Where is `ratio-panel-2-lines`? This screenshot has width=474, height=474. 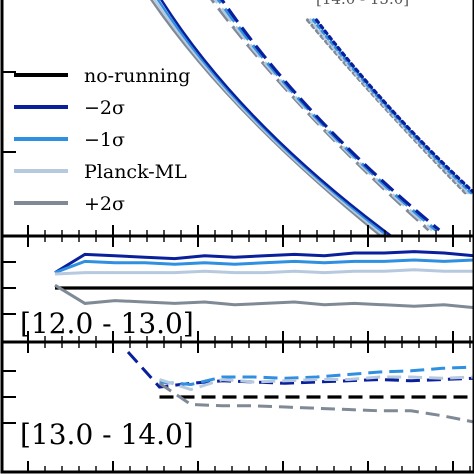 ratio-panel-2-lines is located at coordinates (300, 387).